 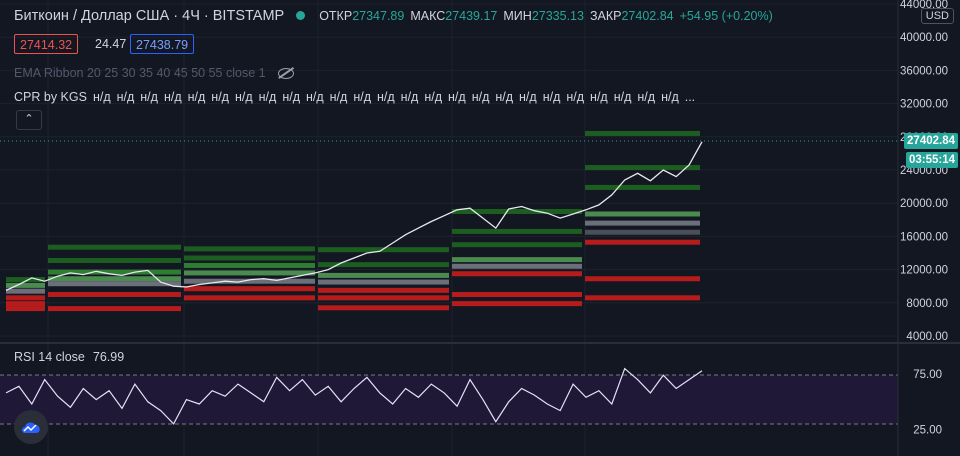 What do you see at coordinates (927, 375) in the screenshot?
I see `rsi-tick-label: 75.00` at bounding box center [927, 375].